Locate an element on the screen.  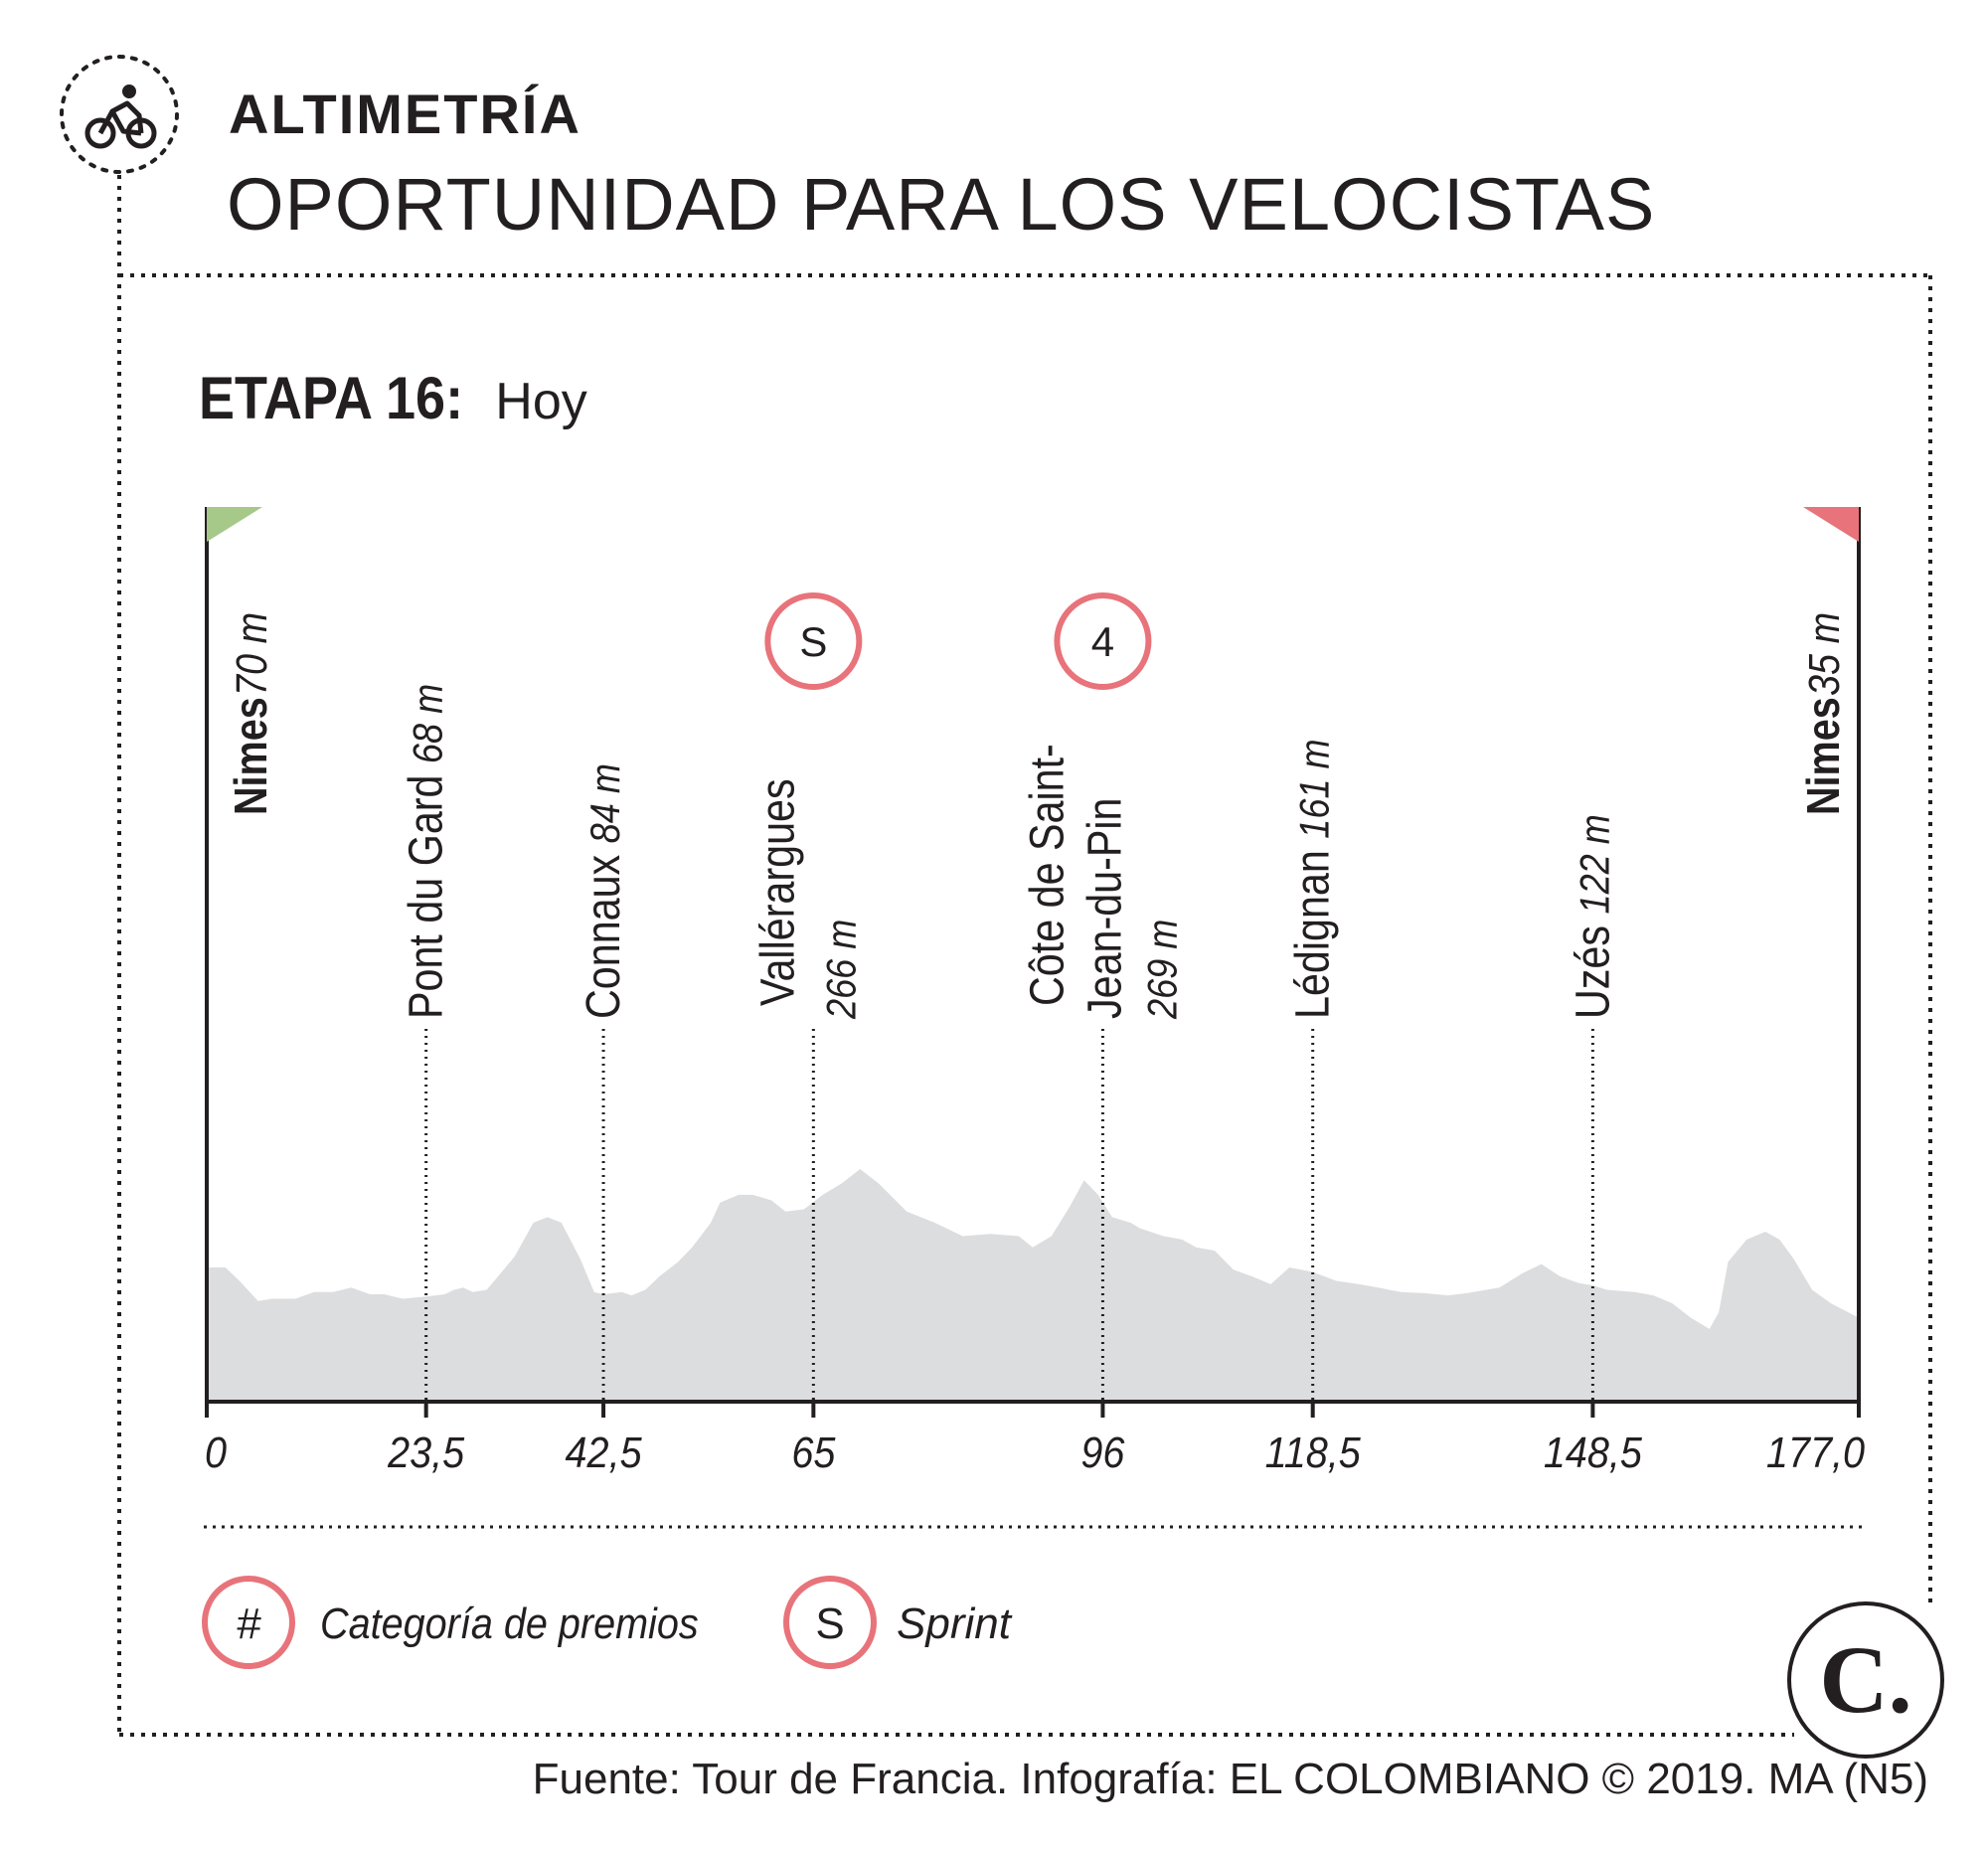
sprint-badge is located at coordinates (813, 641).